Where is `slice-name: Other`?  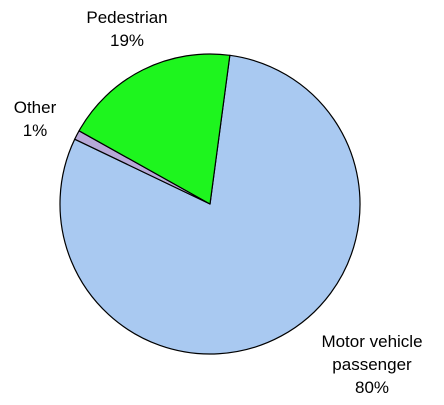
slice-name: Other is located at coordinates (35, 107).